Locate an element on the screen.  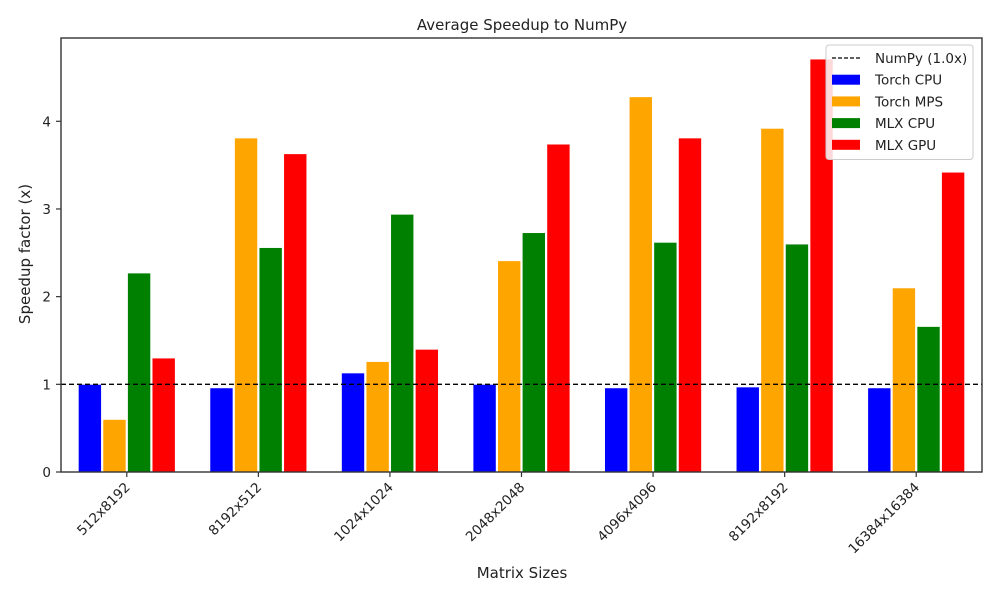
bar-torch-cpu-4096x4096 is located at coordinates (616, 430).